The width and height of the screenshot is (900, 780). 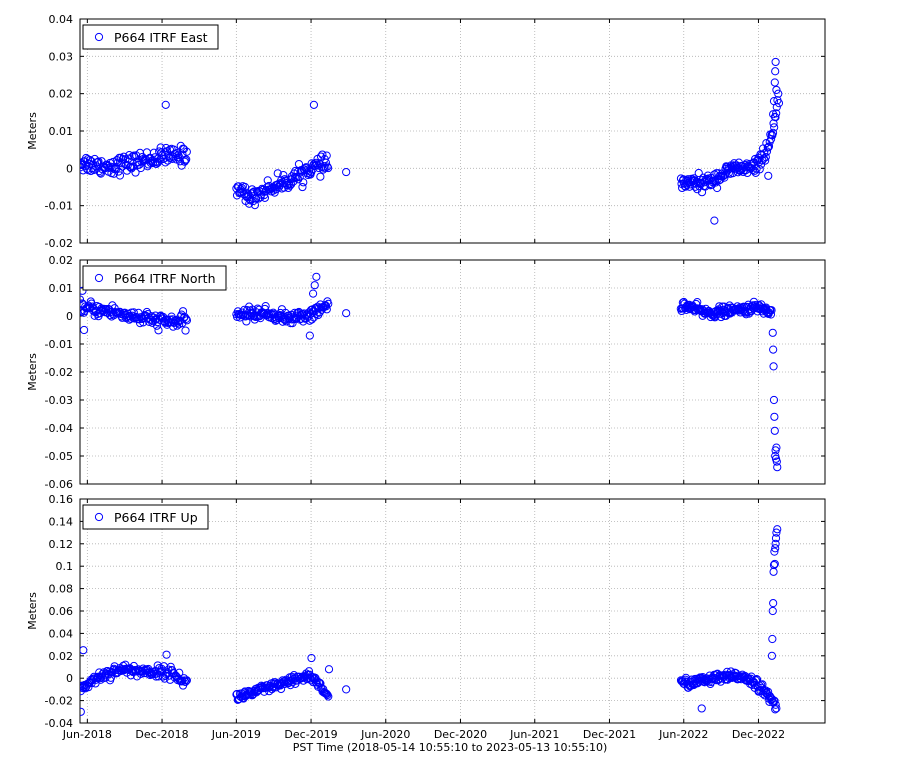 What do you see at coordinates (61, 589) in the screenshot?
I see `y-tick-label: 0.08` at bounding box center [61, 589].